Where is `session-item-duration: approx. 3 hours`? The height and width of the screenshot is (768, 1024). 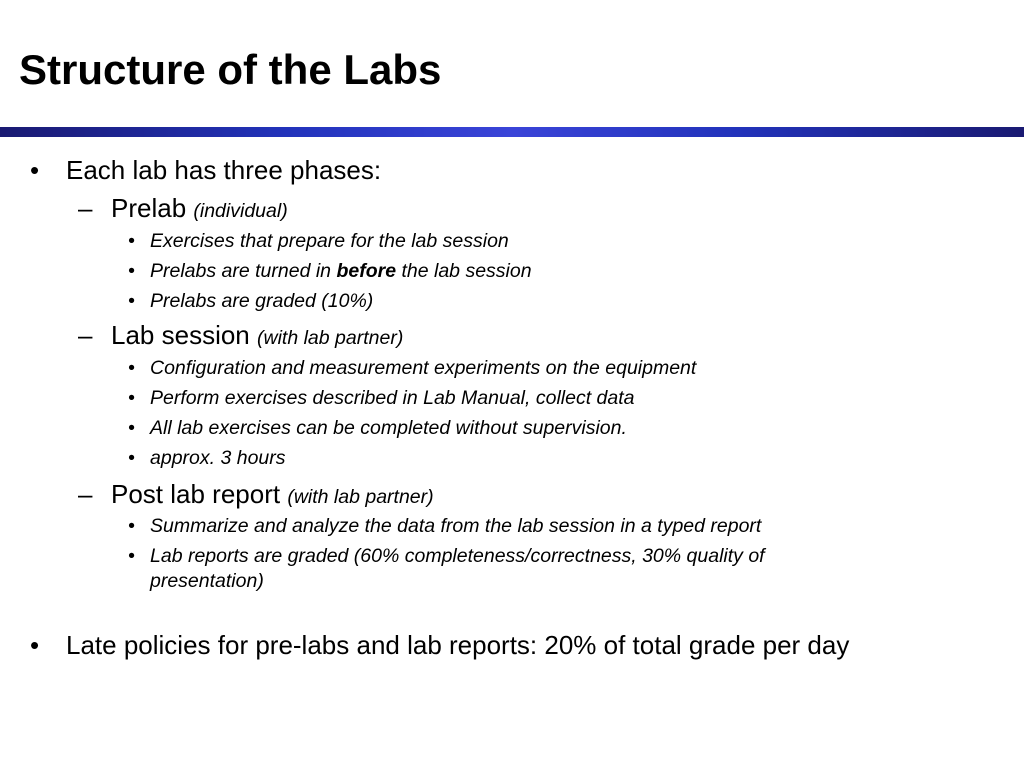
session-item-duration: approx. 3 hours is located at coordinates (218, 458).